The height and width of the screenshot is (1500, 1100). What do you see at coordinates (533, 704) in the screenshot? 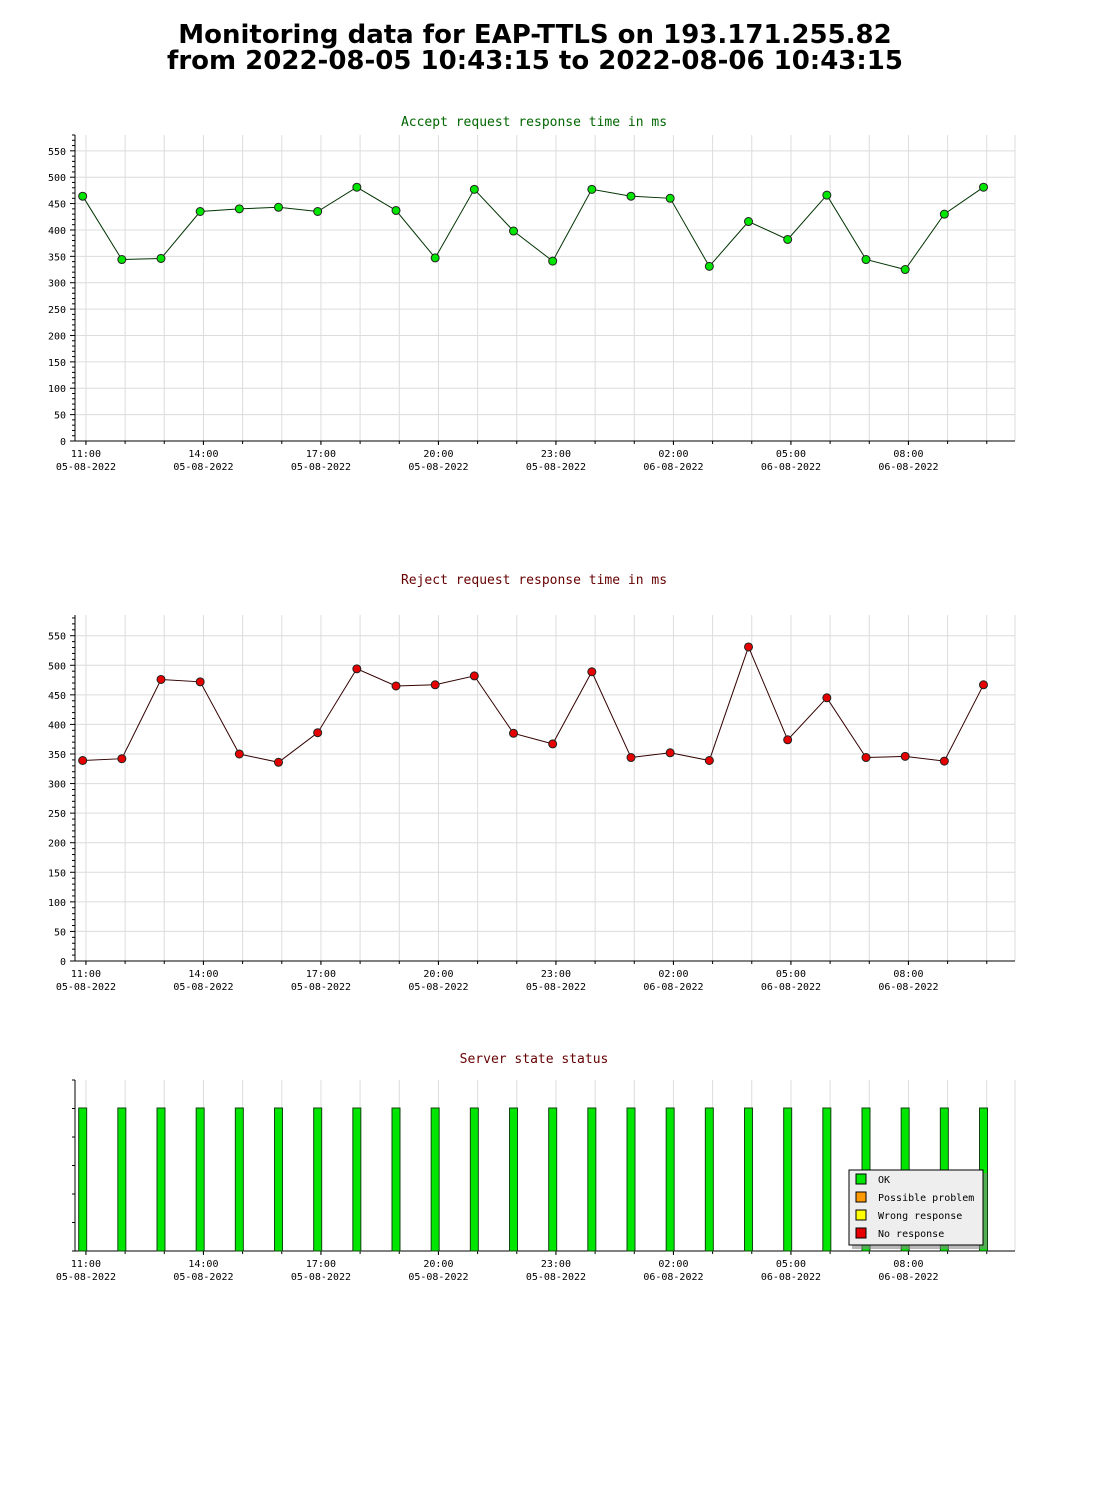
I see `series-line` at bounding box center [533, 704].